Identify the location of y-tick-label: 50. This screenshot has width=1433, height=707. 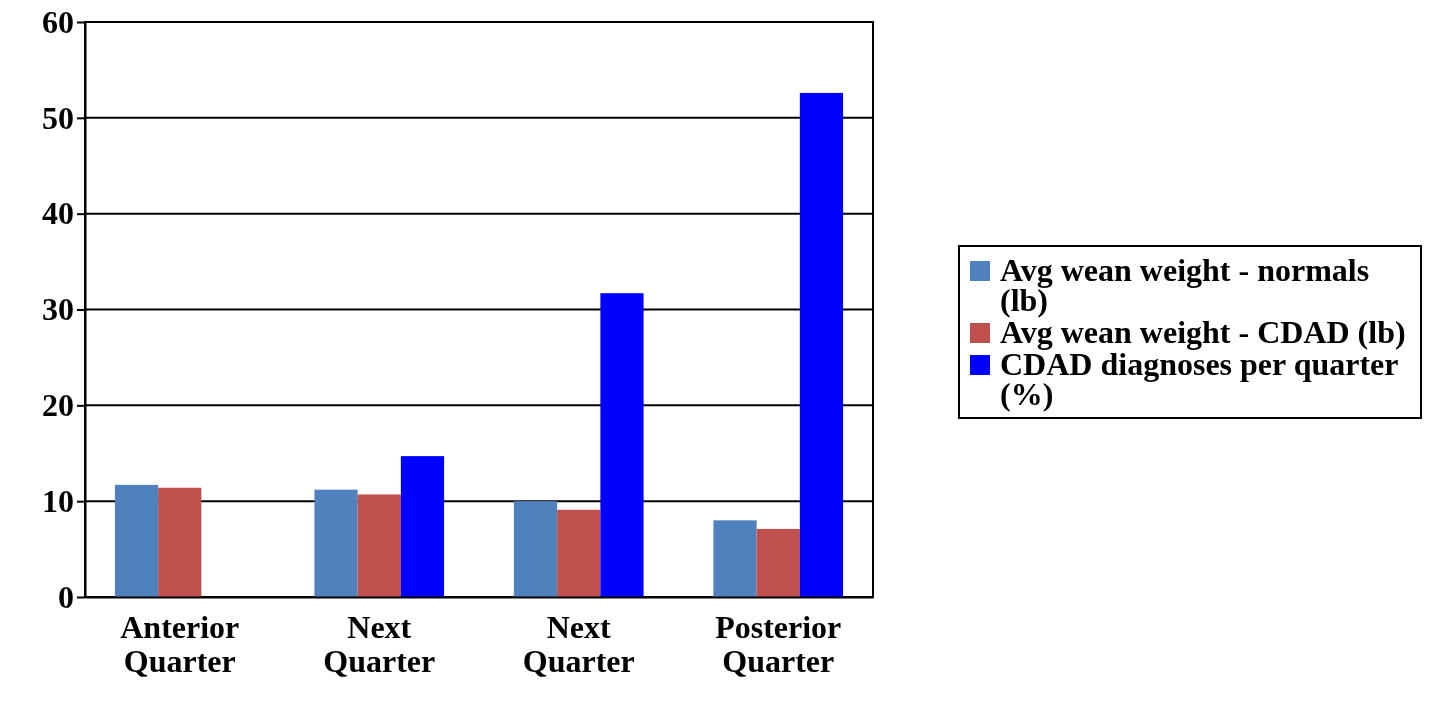
(58, 117).